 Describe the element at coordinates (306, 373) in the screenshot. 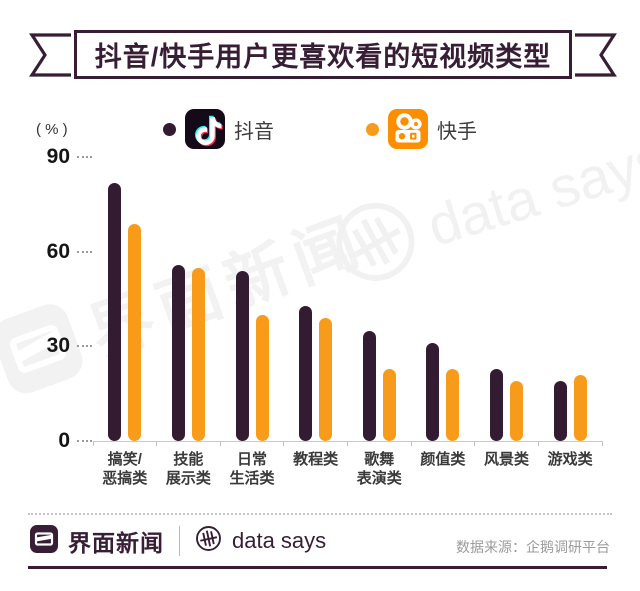

I see `bar-抖音-教程类` at that location.